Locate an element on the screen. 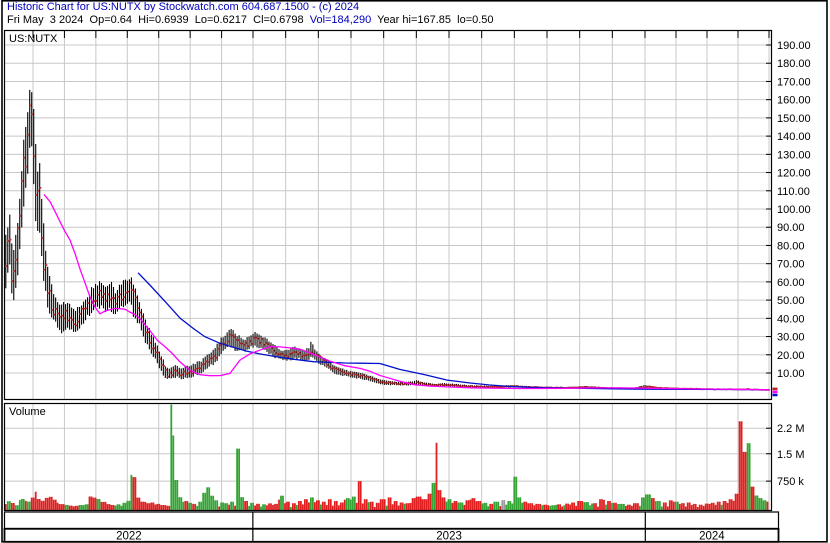  year-label: 2023 is located at coordinates (449, 537).